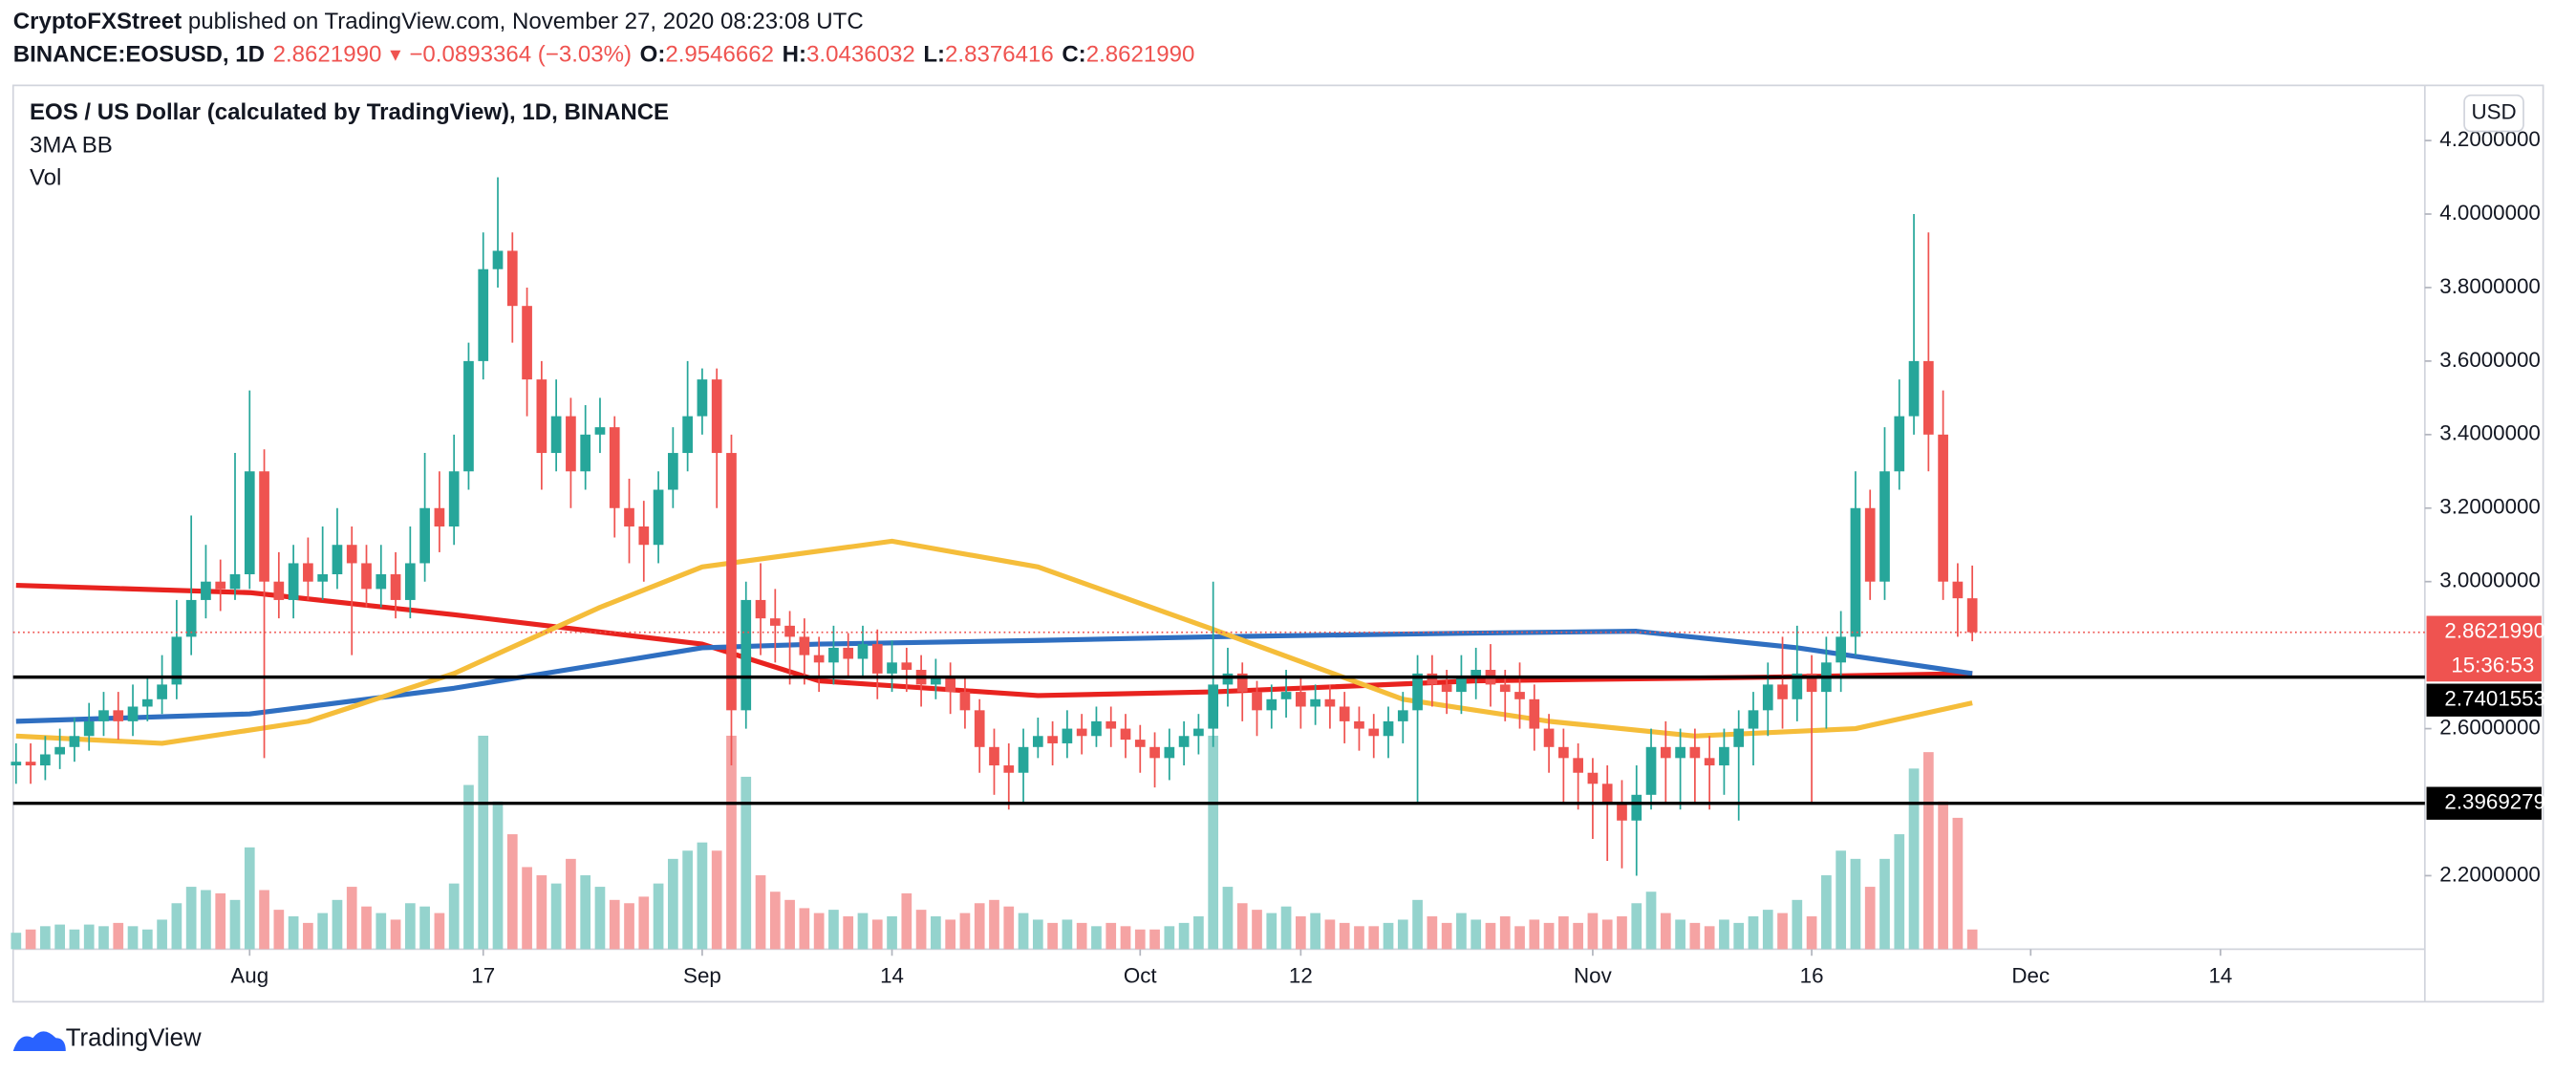 The width and height of the screenshot is (2576, 1074). I want to click on indicator: 3MA BB, so click(71, 145).